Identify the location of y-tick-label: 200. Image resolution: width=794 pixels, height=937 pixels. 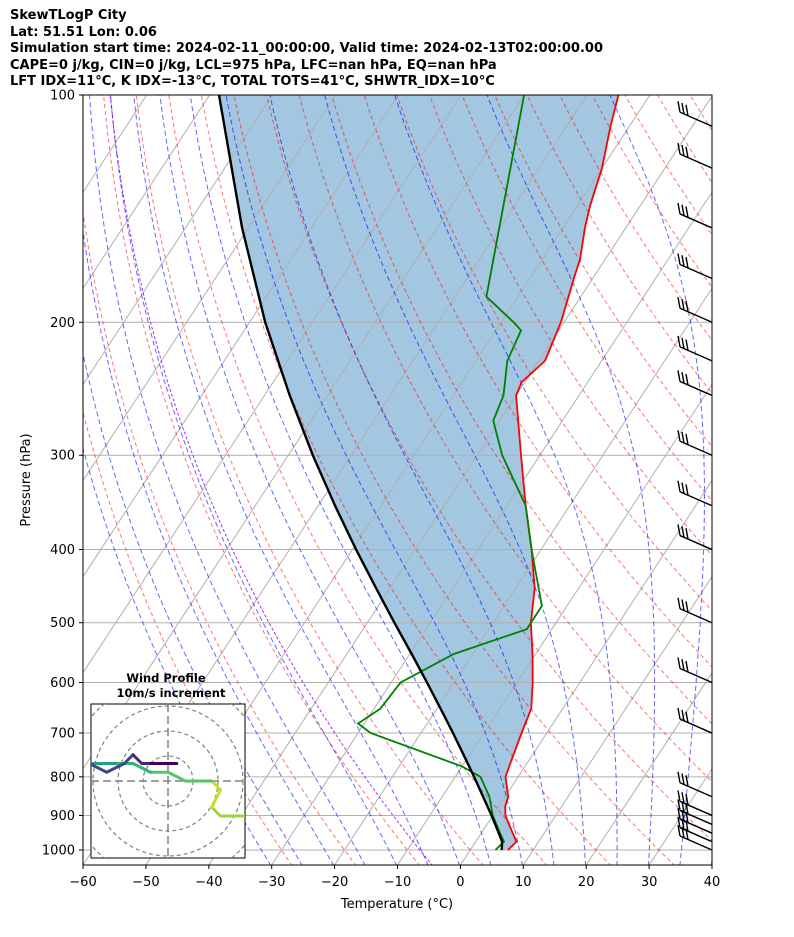
(62, 323).